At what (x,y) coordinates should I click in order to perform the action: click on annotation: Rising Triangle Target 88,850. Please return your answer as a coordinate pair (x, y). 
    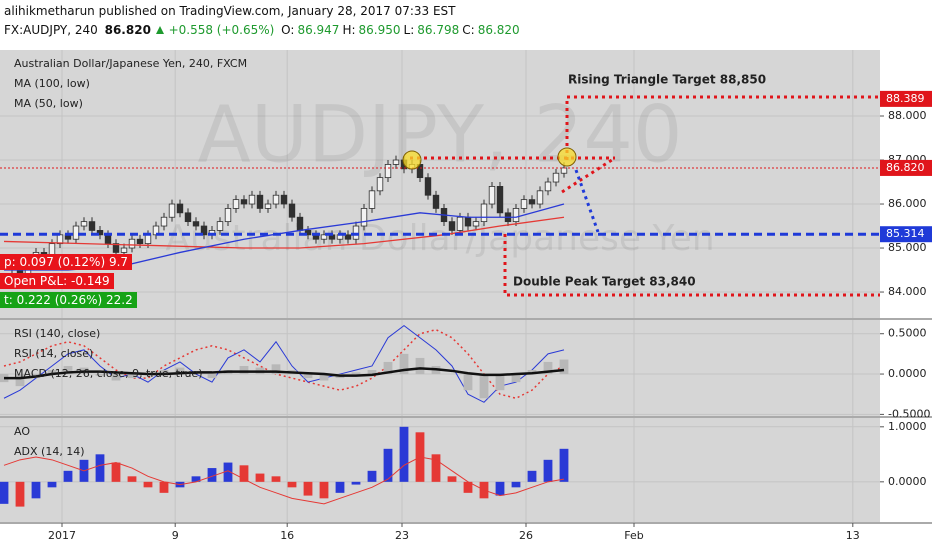
    Looking at the image, I should click on (667, 80).